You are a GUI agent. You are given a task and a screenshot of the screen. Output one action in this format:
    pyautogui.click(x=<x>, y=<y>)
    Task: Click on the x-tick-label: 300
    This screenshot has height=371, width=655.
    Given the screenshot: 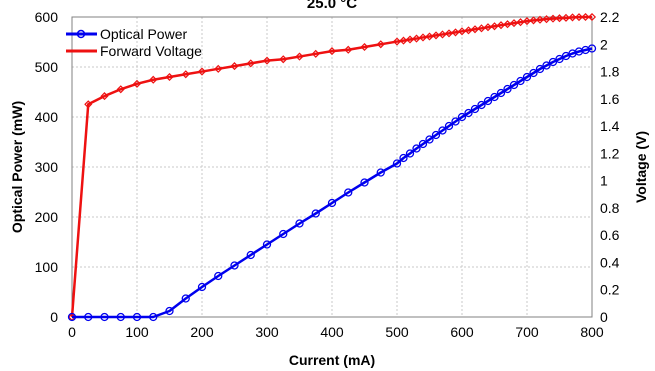 What is the action you would take?
    pyautogui.click(x=267, y=332)
    